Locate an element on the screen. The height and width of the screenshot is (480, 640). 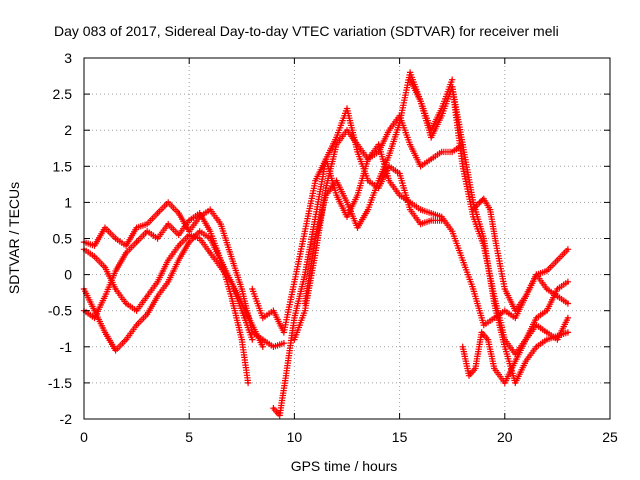
y-tick-label: 2 is located at coordinates (68, 130).